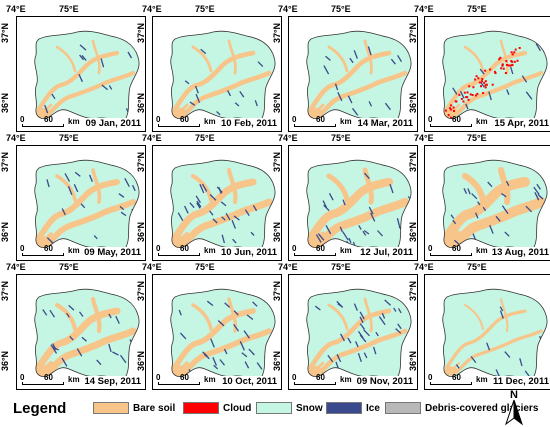 This screenshot has height=427, width=550. I want to click on legend-label-bare-soil: Bare soil, so click(154, 408).